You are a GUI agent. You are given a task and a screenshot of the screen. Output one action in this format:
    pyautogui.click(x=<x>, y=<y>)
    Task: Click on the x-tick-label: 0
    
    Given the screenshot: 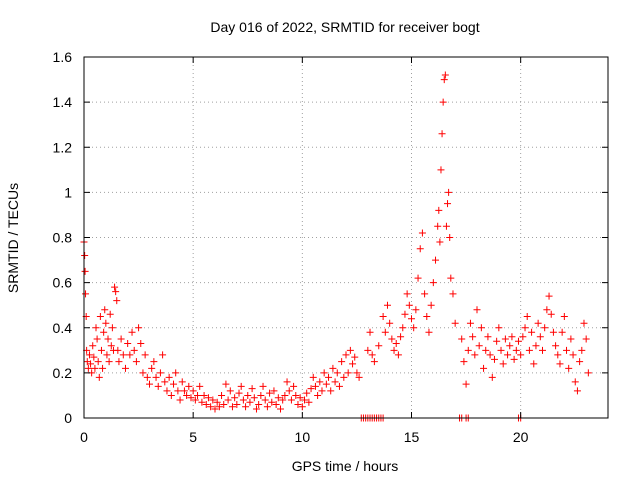 What is the action you would take?
    pyautogui.click(x=84, y=437)
    